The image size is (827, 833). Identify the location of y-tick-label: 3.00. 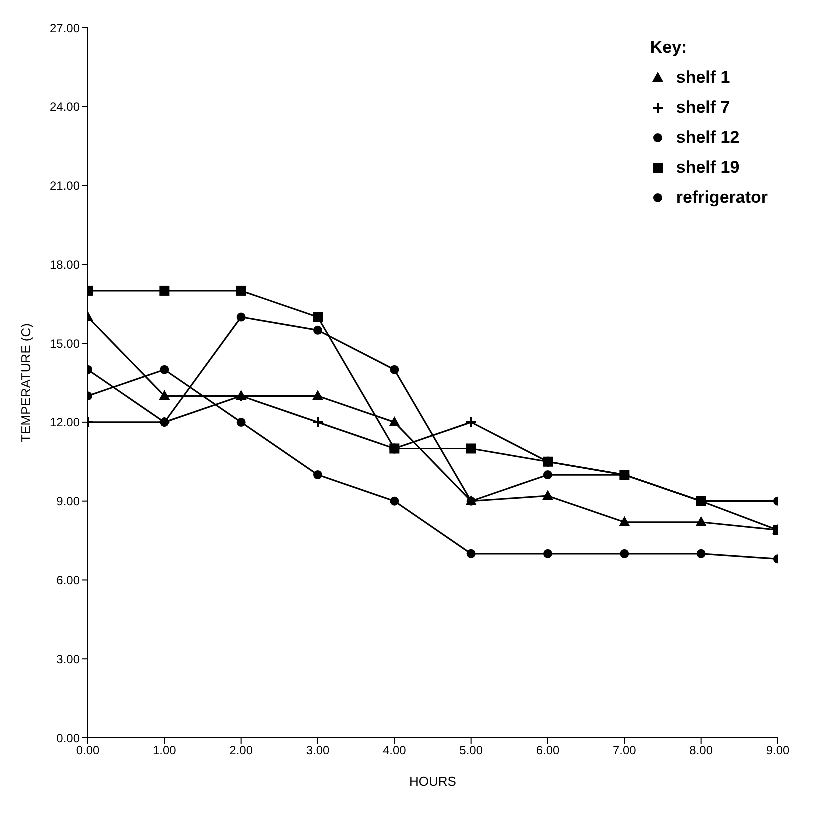
(68, 659).